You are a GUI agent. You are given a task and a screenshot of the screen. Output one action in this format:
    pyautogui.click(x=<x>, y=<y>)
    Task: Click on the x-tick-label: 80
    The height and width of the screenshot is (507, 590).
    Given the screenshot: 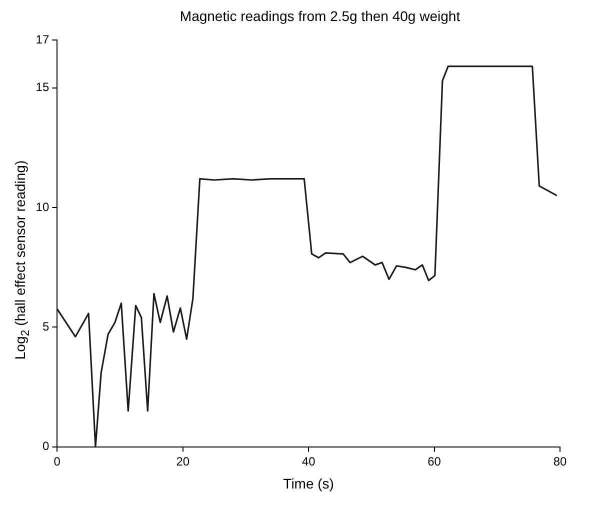 What is the action you would take?
    pyautogui.click(x=560, y=461)
    